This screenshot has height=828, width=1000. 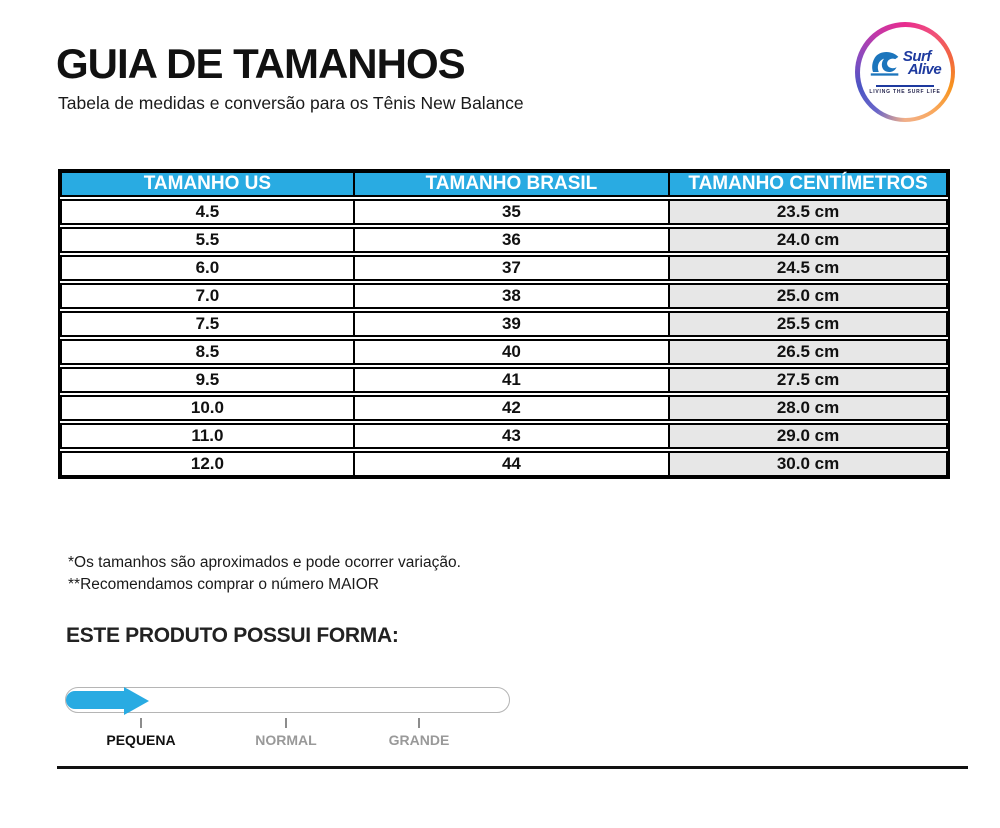 I want to click on shape-arrow-icon, so click(x=108, y=701).